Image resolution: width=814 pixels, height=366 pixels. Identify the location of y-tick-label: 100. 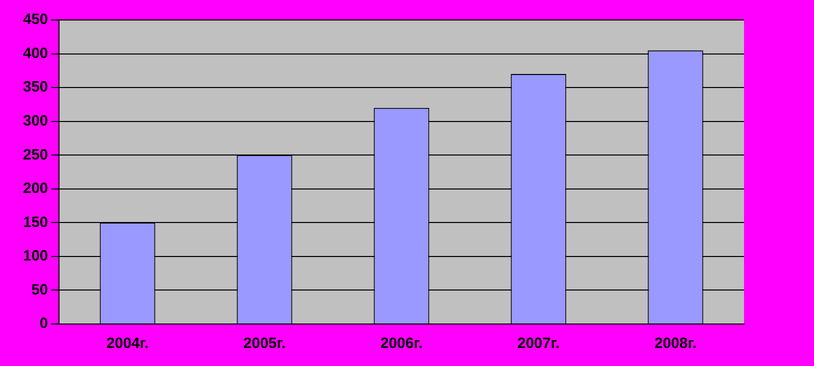
(35, 256).